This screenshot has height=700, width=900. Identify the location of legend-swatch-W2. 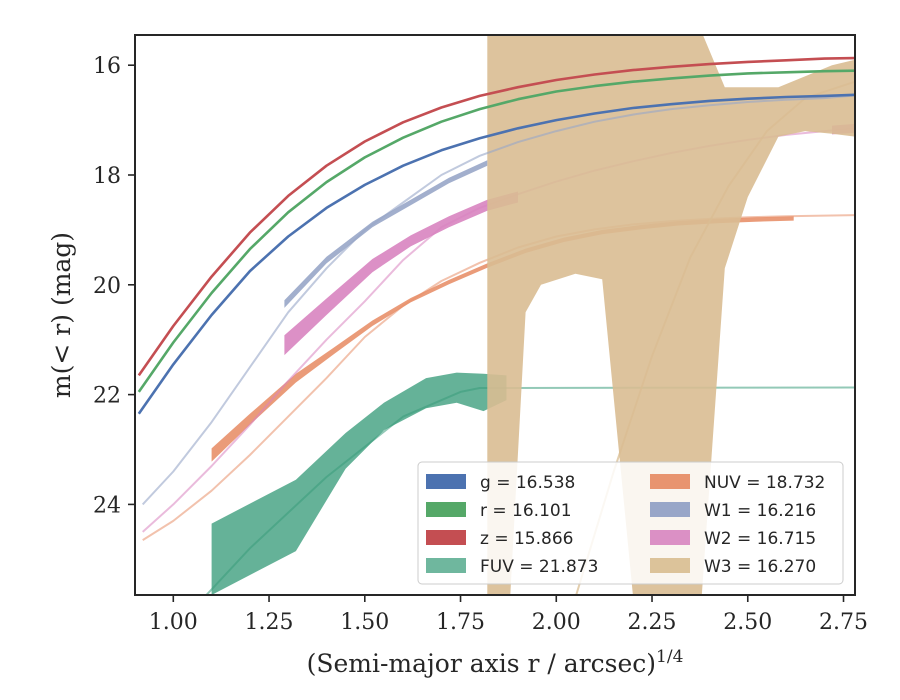
(670, 537).